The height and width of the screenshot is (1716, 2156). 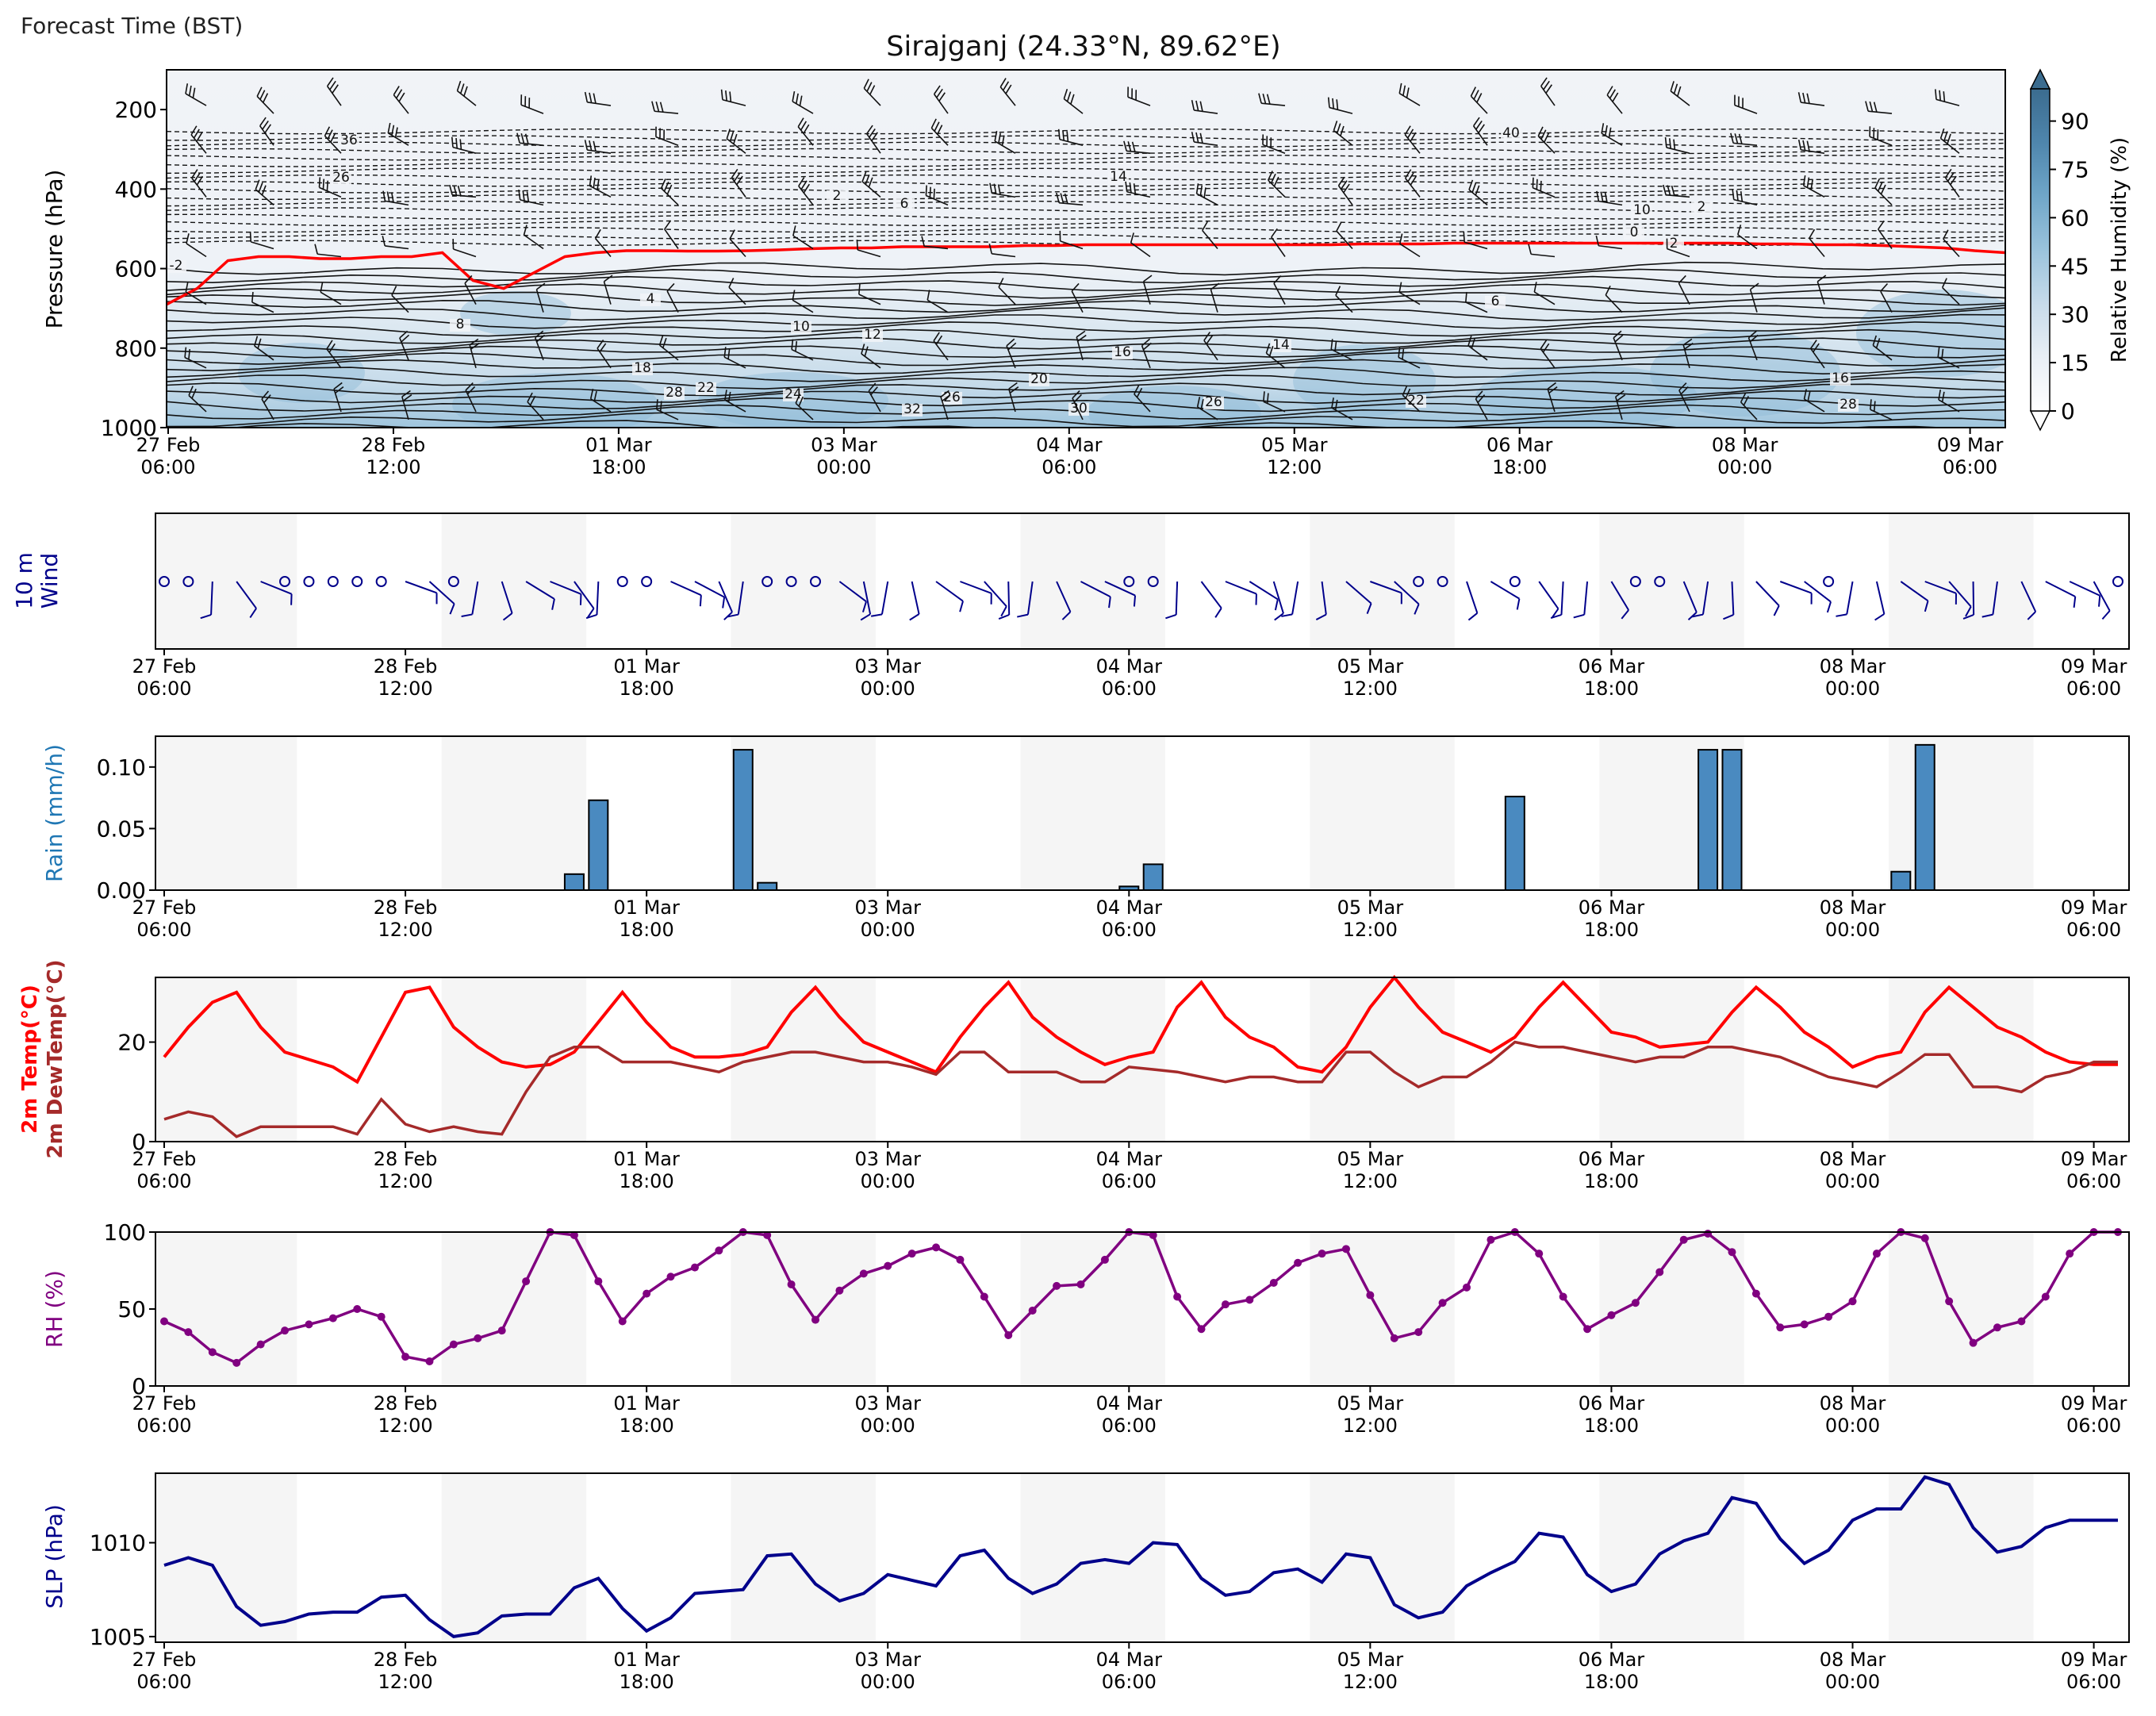 I want to click on slp-axis-tick-time: 18:00, so click(x=647, y=1682).